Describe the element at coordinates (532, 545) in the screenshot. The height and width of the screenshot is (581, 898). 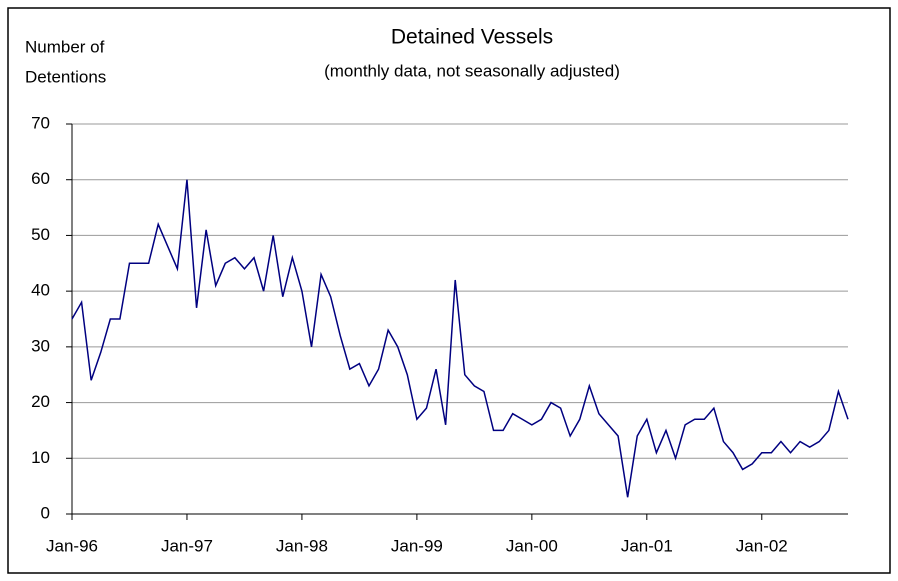
I see `x-tick-label: Jan-00` at that location.